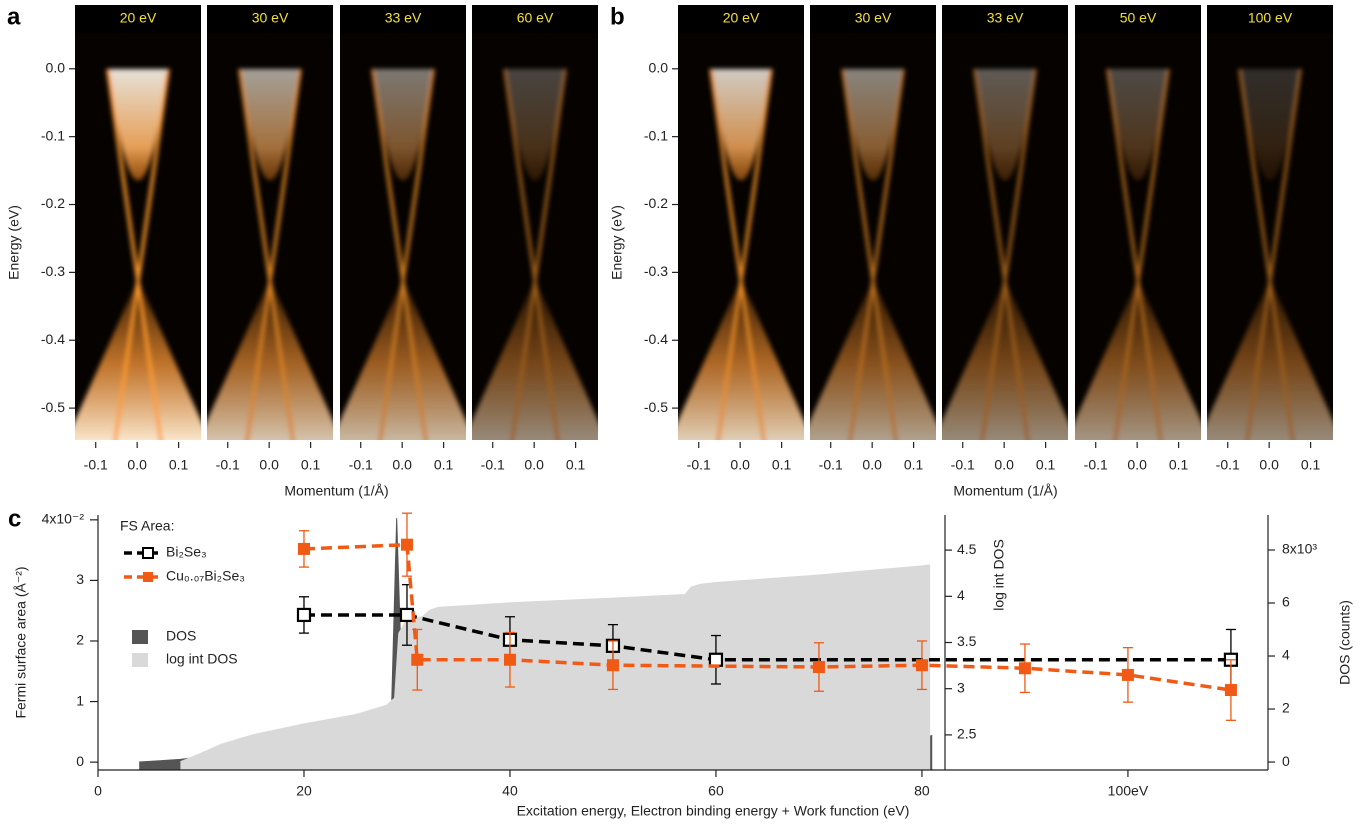  What do you see at coordinates (181, 636) in the screenshot?
I see `legend-label: DOS` at bounding box center [181, 636].